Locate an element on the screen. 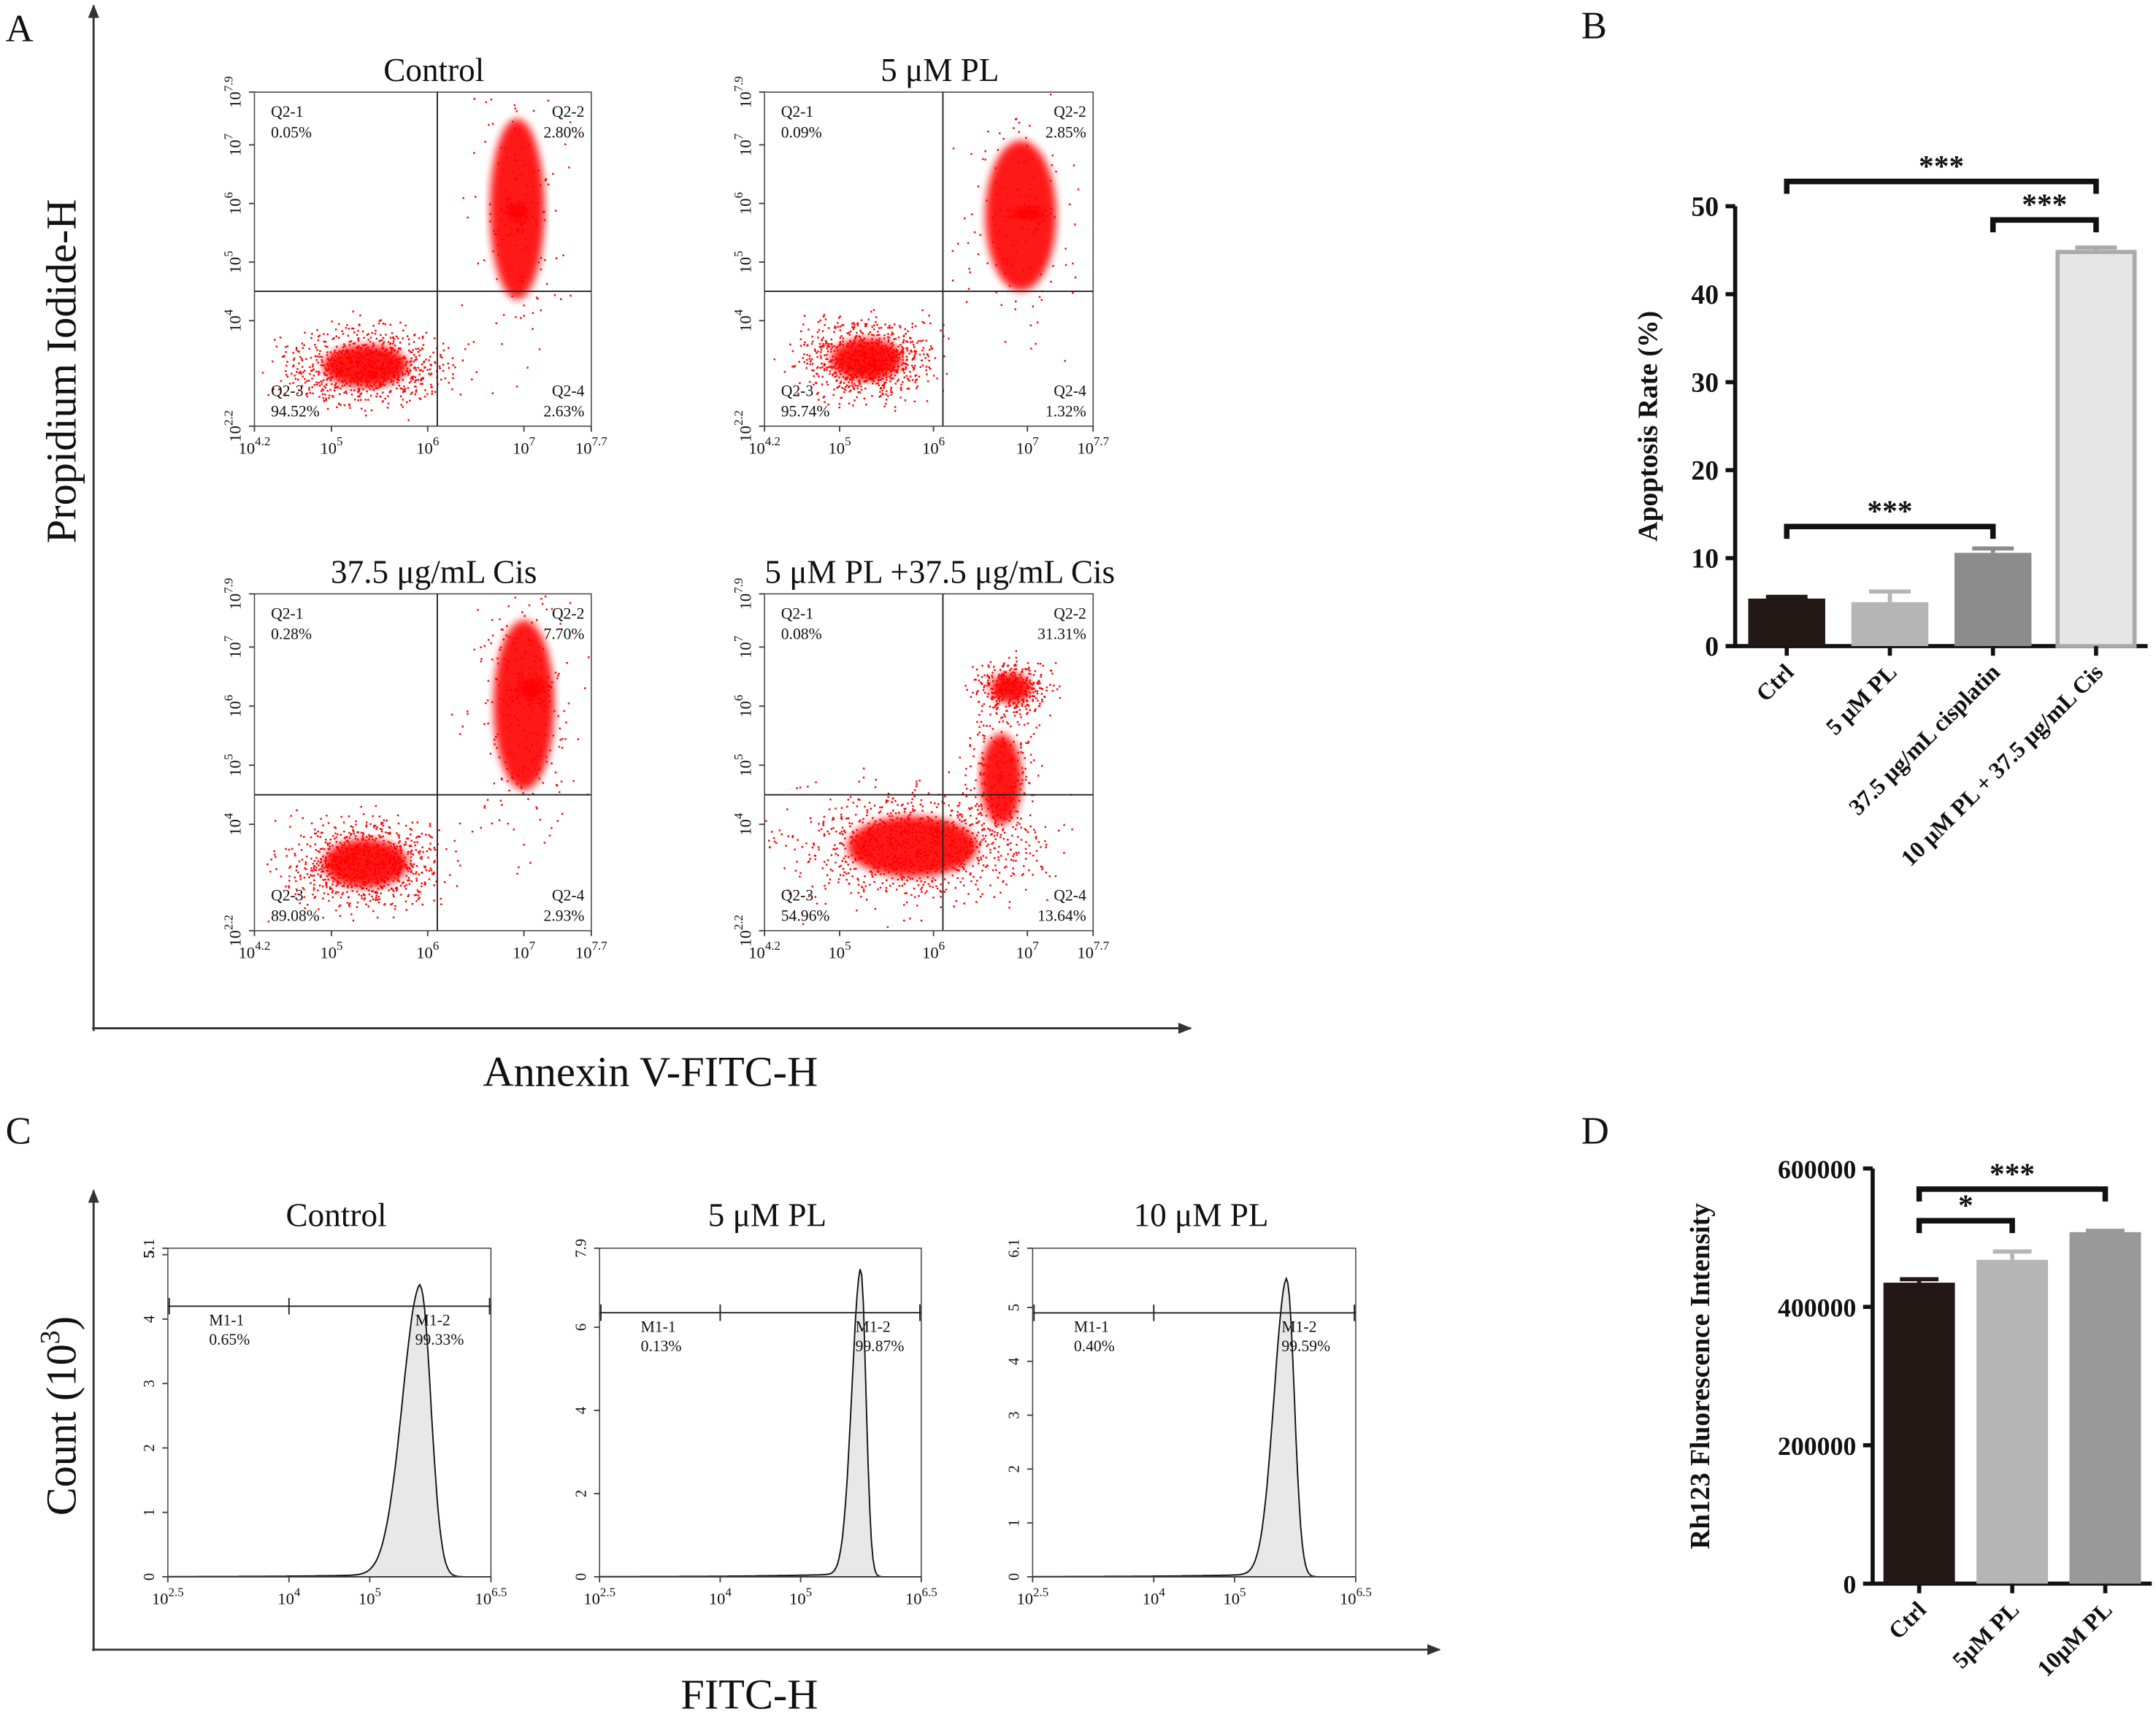 Image resolution: width=2156 pixels, height=1717 pixels. tick-base: 10 is located at coordinates (1085, 448).